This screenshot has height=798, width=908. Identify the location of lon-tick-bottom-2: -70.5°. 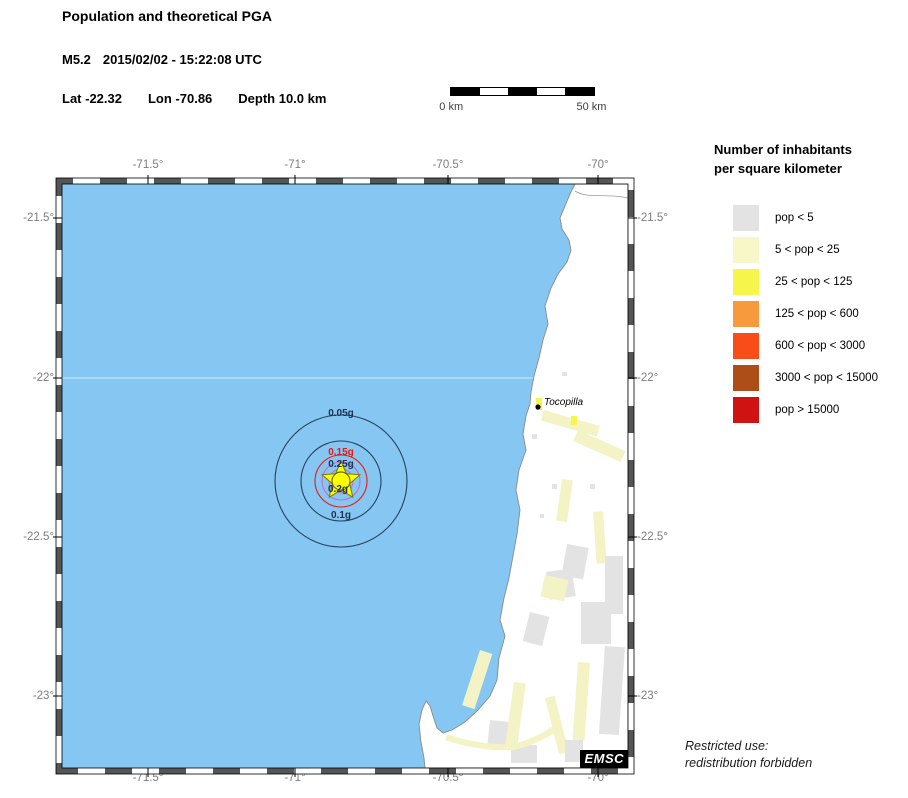
(448, 778).